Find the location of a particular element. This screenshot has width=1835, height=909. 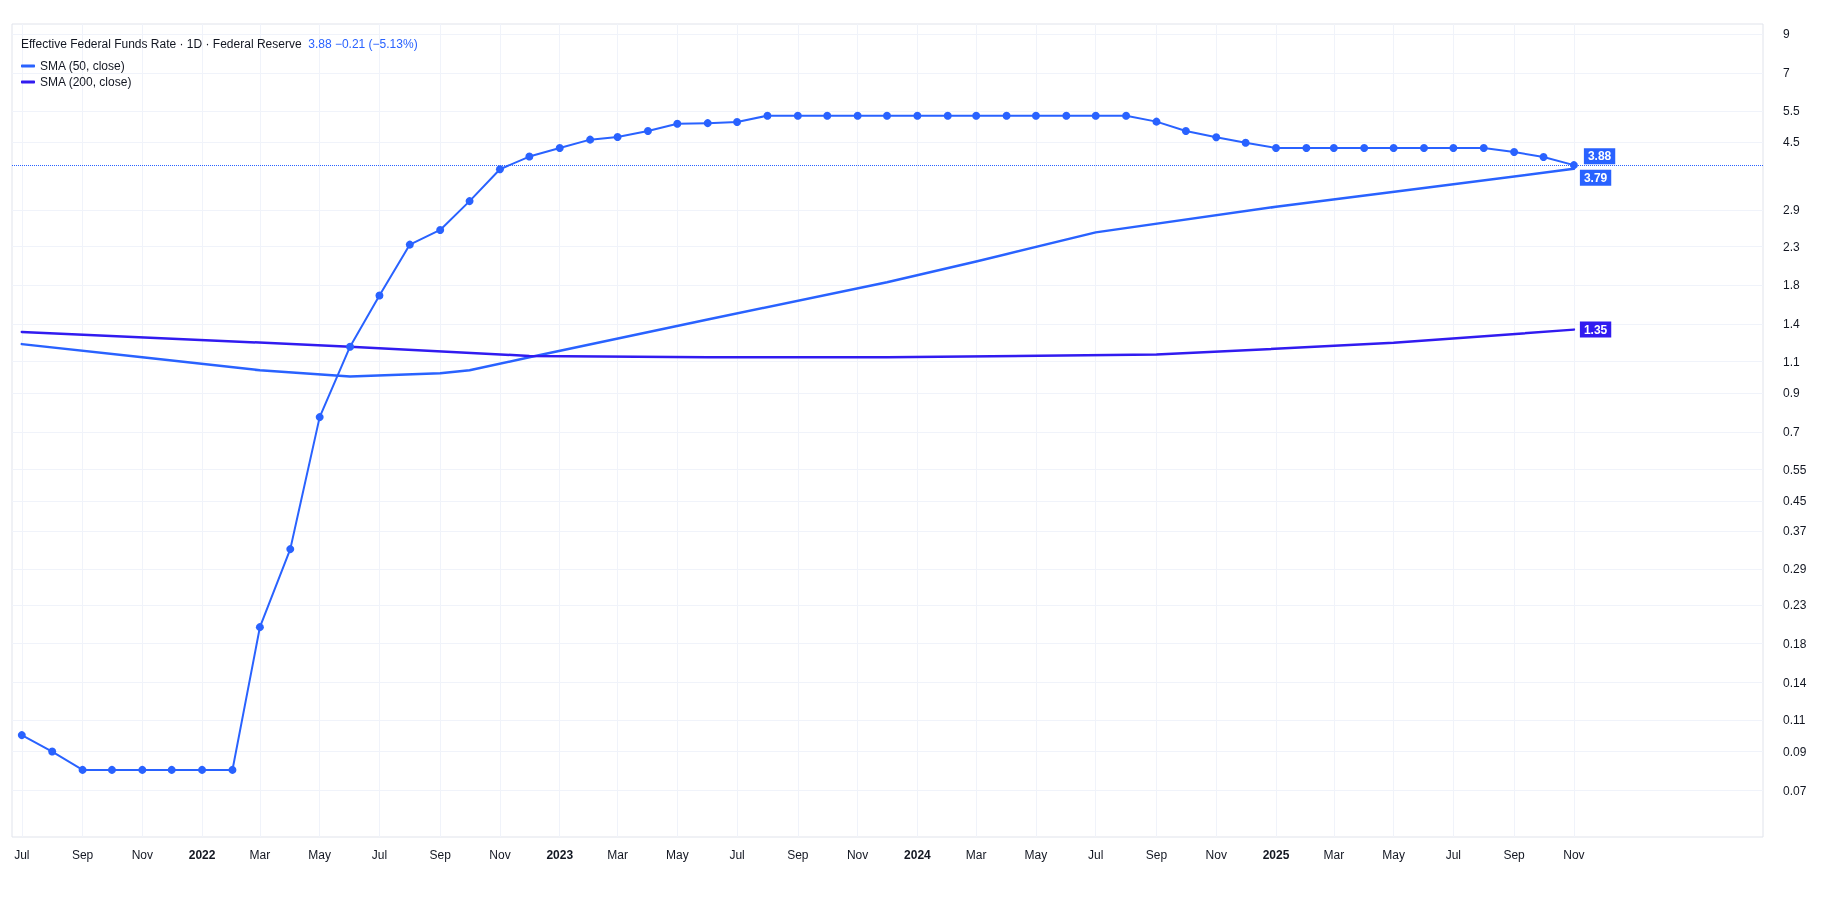

x-tick-label: 2024 is located at coordinates (918, 855).